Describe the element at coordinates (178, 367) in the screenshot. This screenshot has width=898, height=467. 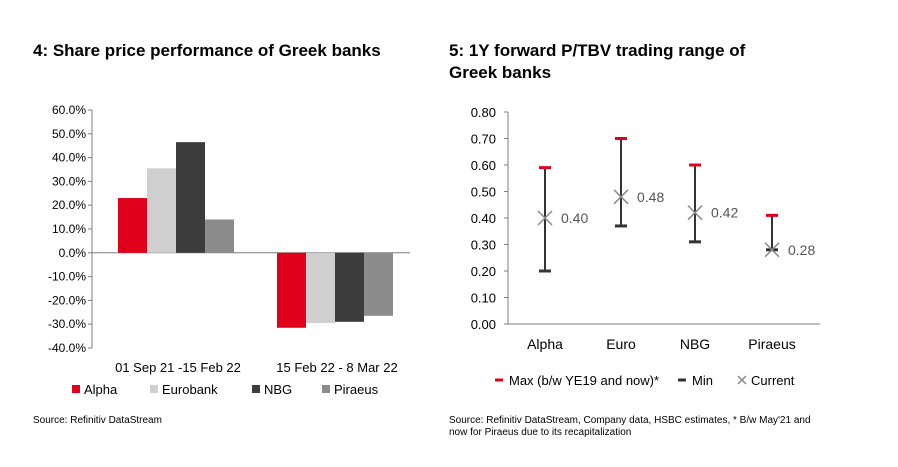
I see `x-category-label: 01 Sep 21 -15 Feb 22` at that location.